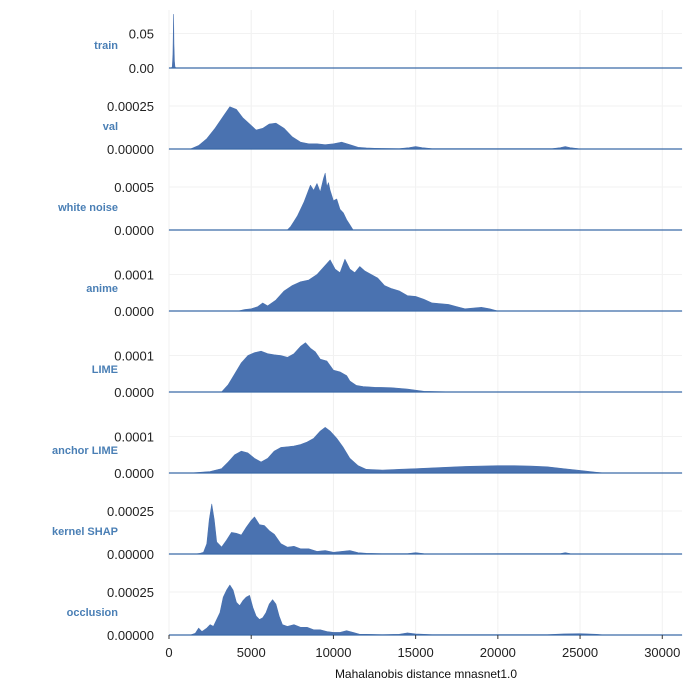 This screenshot has width=700, height=700. Describe the element at coordinates (498, 652) in the screenshot. I see `x-tick-label: 20000` at that location.